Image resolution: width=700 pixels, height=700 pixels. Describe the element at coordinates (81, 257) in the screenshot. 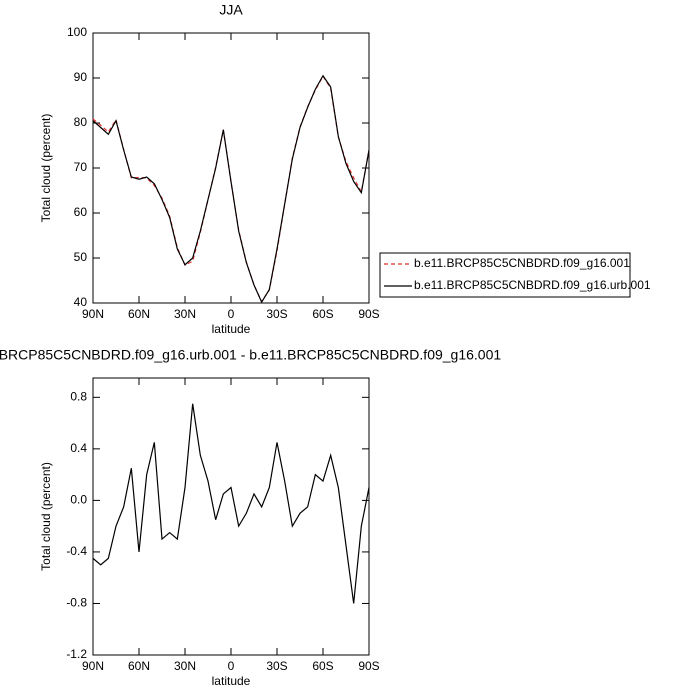

I see `y-tick-label: 50` at that location.